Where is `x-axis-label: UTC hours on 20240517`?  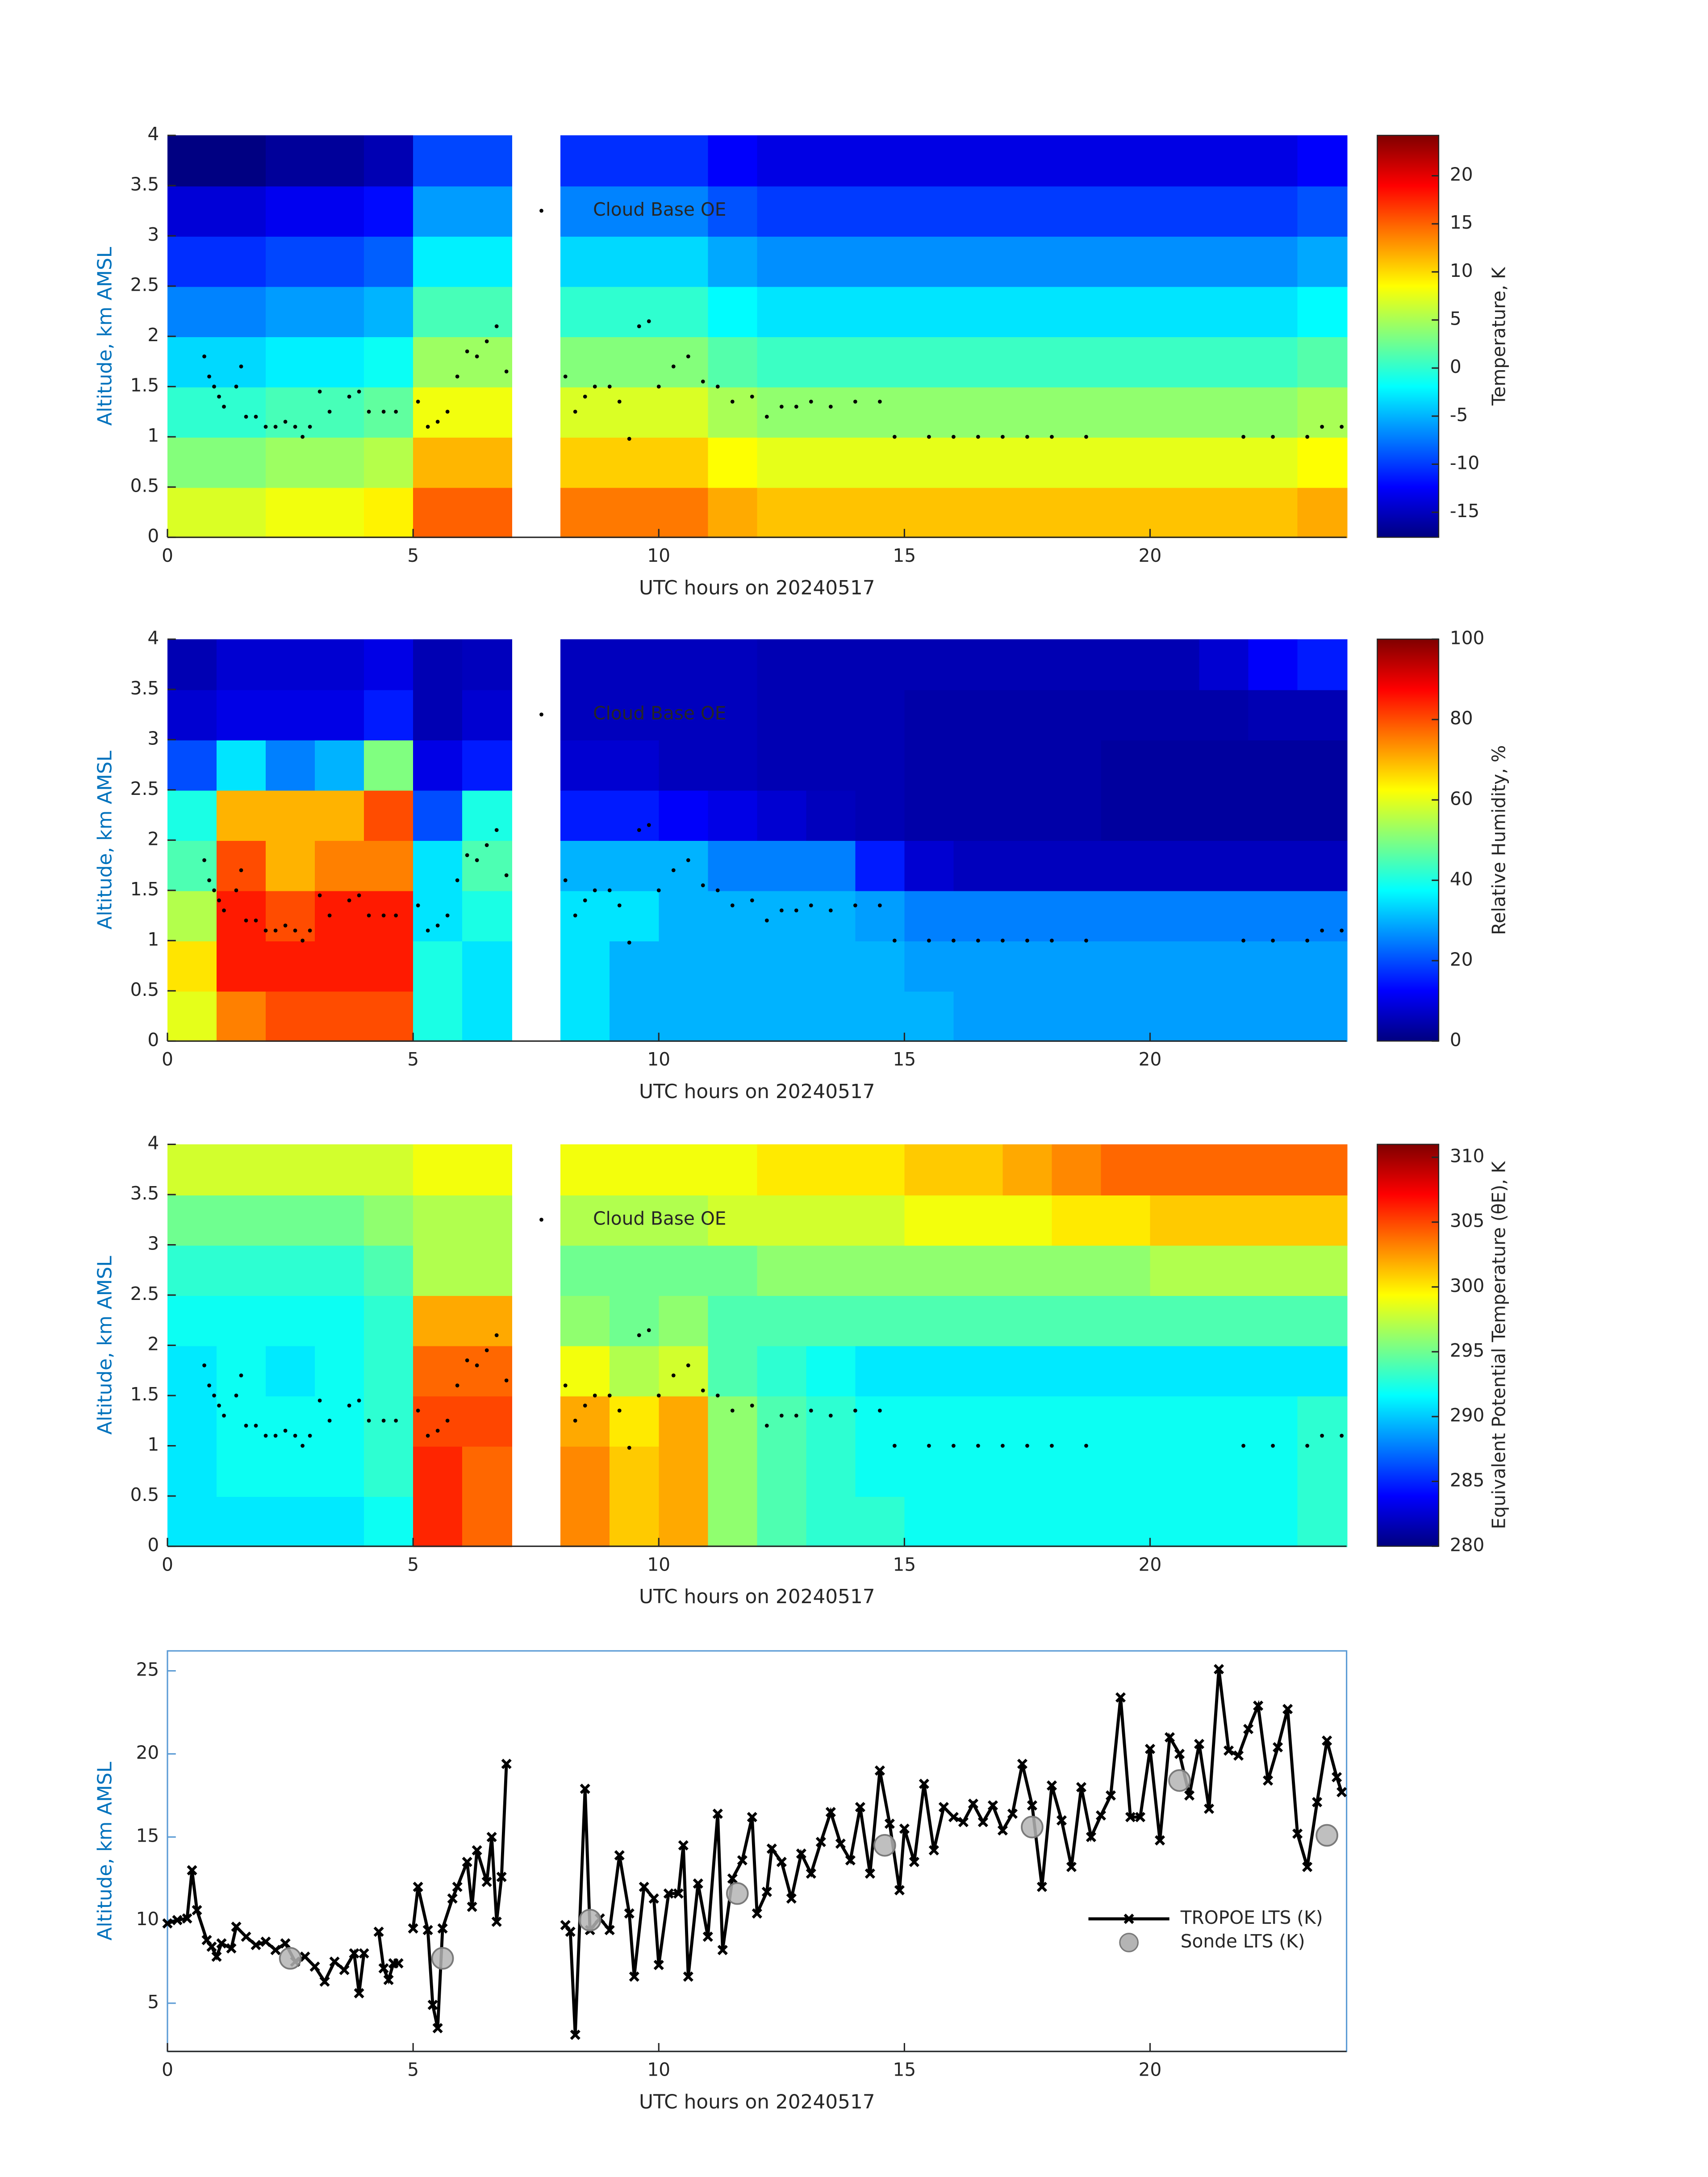
x-axis-label: UTC hours on 20240517 is located at coordinates (757, 2101).